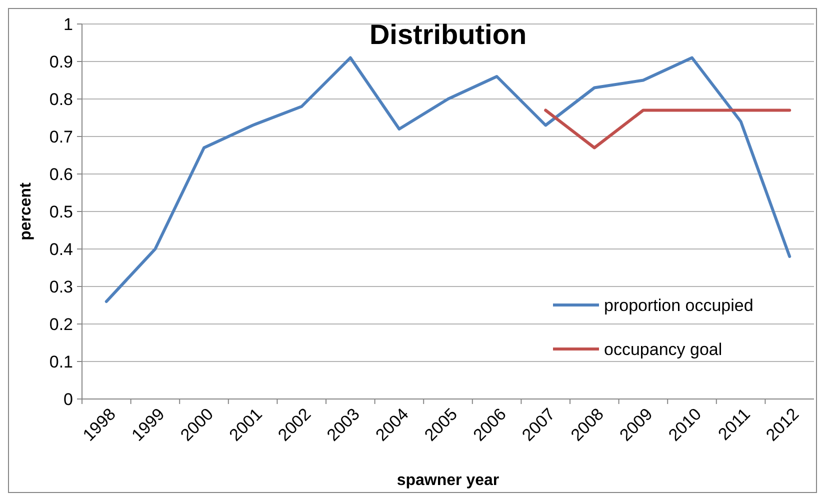  What do you see at coordinates (61, 362) in the screenshot?
I see `y-tick-label: 0.1` at bounding box center [61, 362].